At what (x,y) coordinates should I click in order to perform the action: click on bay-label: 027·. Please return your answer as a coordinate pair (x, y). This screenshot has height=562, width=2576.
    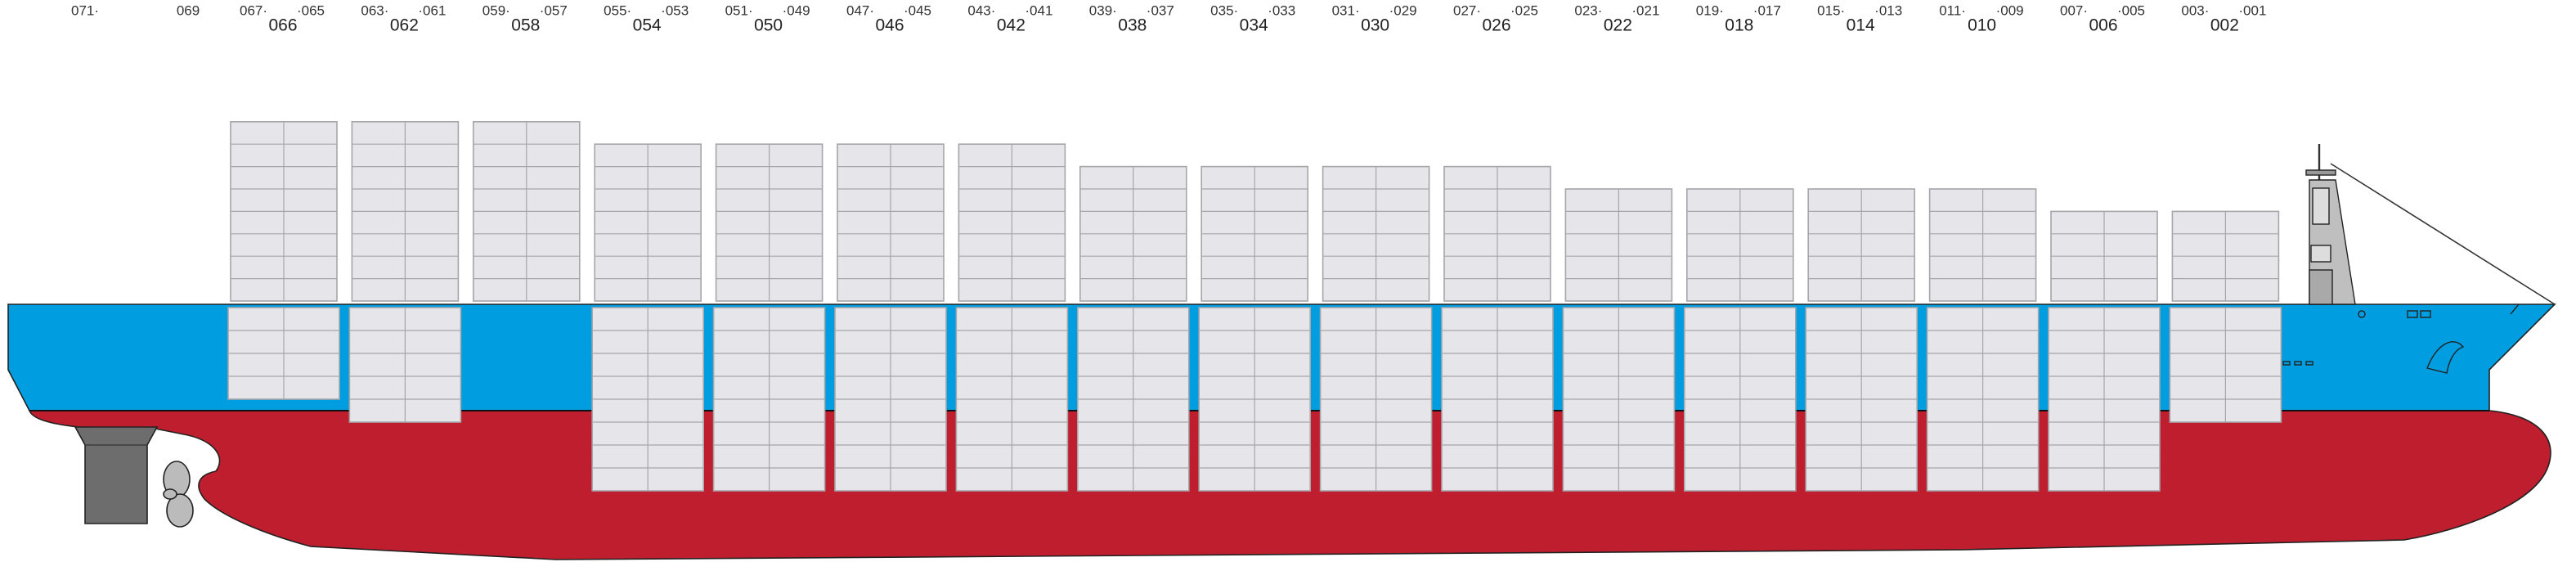
    Looking at the image, I should click on (1467, 10).